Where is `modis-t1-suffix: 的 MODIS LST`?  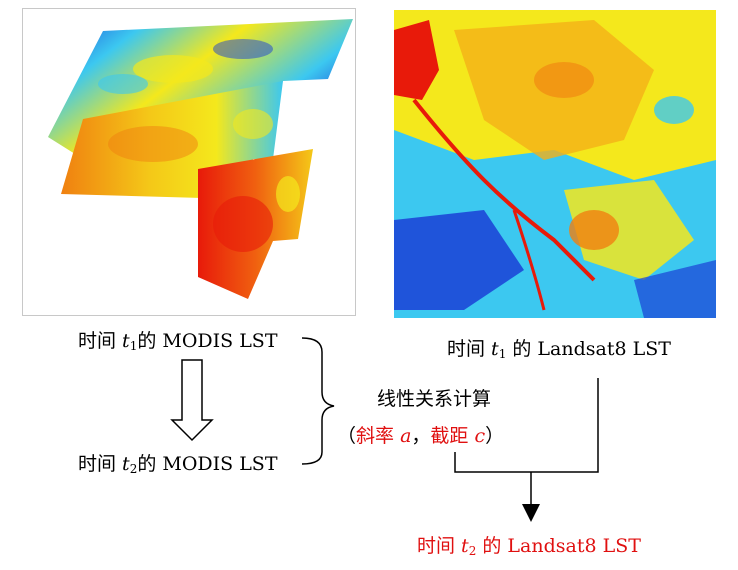
modis-t1-suffix: 的 MODIS LST is located at coordinates (207, 341).